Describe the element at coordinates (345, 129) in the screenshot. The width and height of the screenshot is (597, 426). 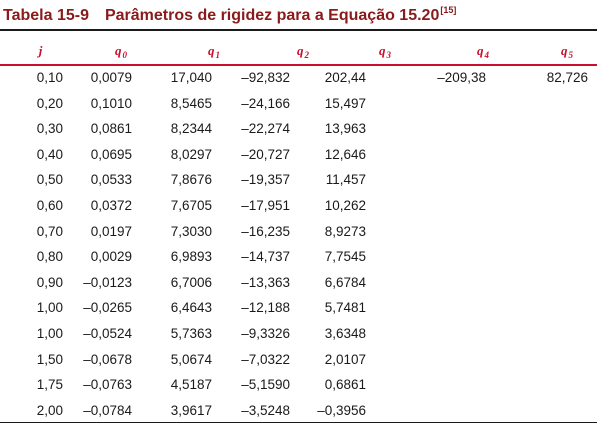
I see `table-cell: 13,963` at that location.